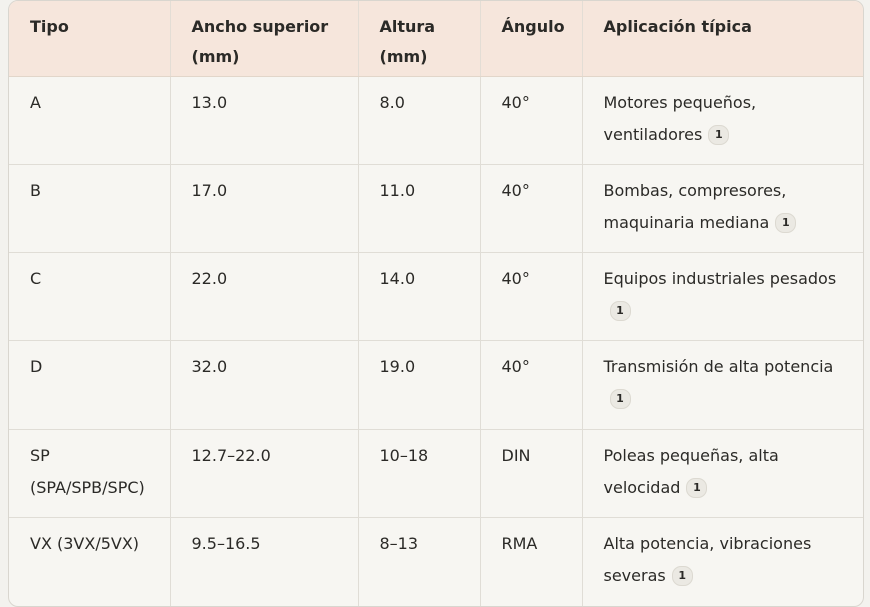  Describe the element at coordinates (691, 471) in the screenshot. I see `aplicacion-text: Poleas pequeñas, alta velocidad` at that location.